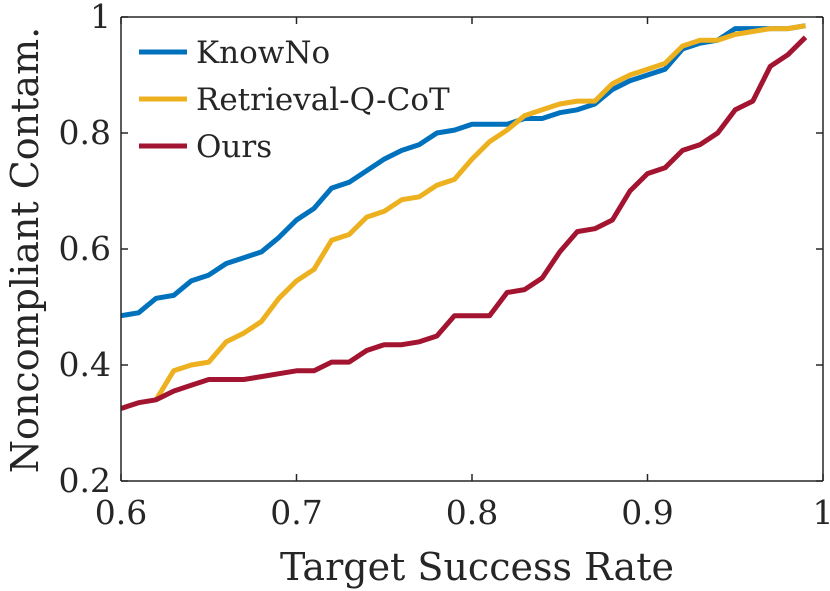 This screenshot has height=591, width=830. Describe the element at coordinates (821, 512) in the screenshot. I see `x-tick-label: 1` at that location.